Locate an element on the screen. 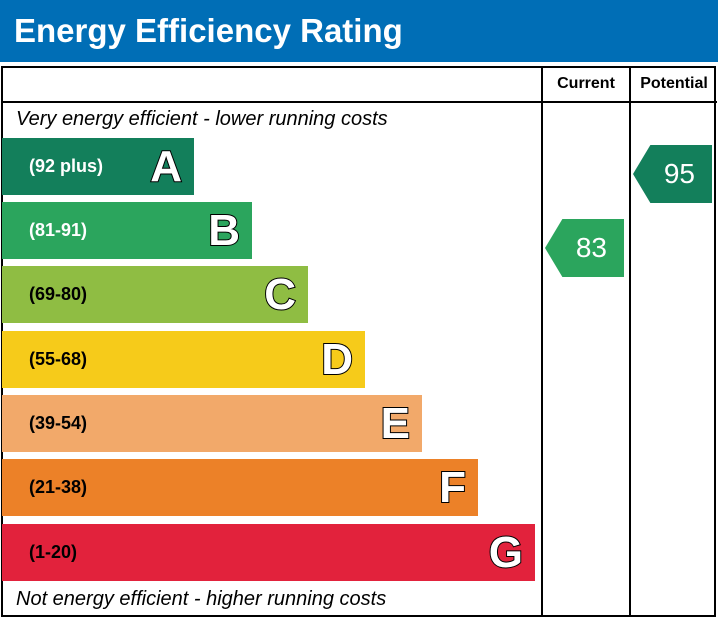 The image size is (718, 619). chart-title: Energy Efficiency Rating is located at coordinates (359, 31).